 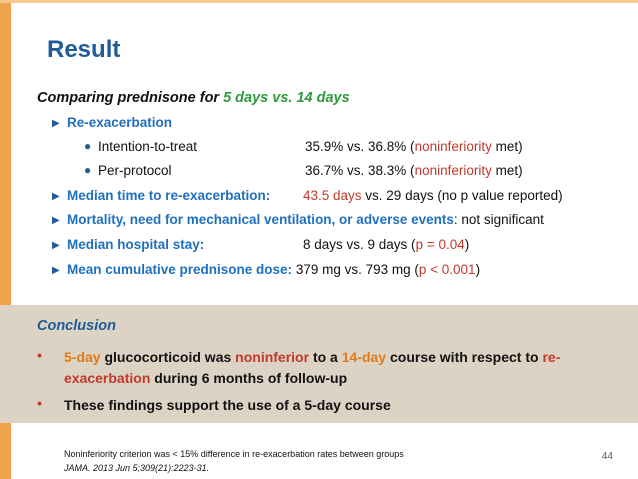 I want to click on median-time-label: Median time to re-exacerbation:, so click(x=168, y=195).